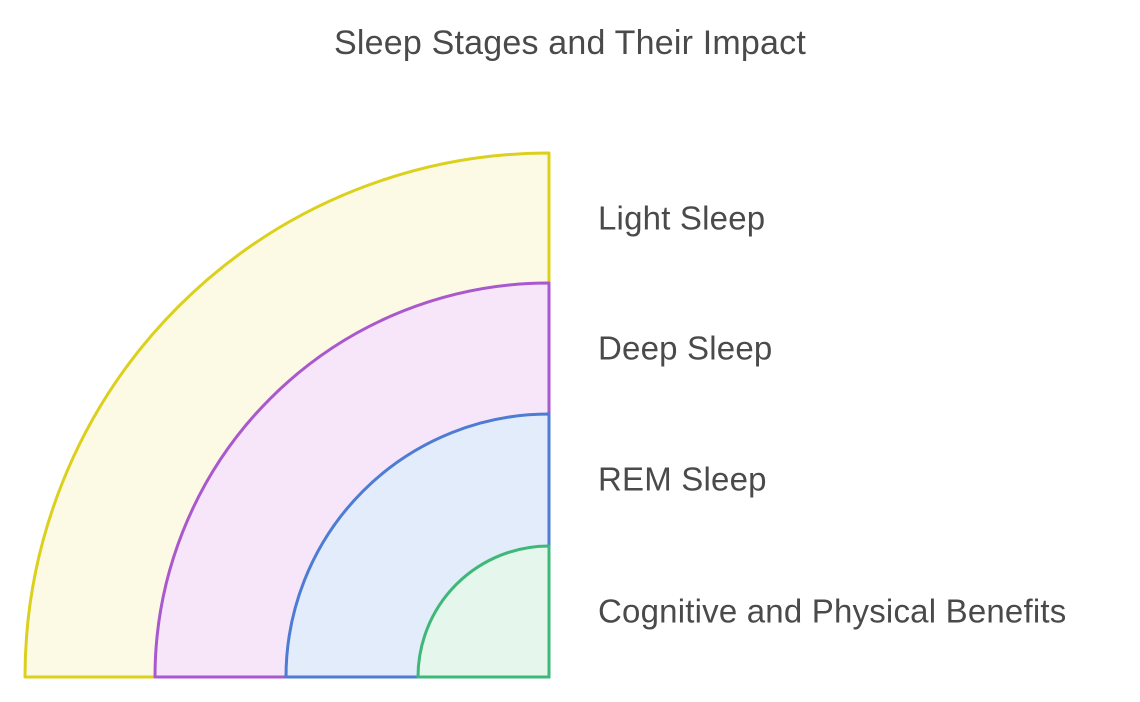 The image size is (1140, 702). Describe the element at coordinates (832, 611) in the screenshot. I see `stage-label-cognitive-and-physical-benefits: Cognitive and Physical Benefits` at that location.